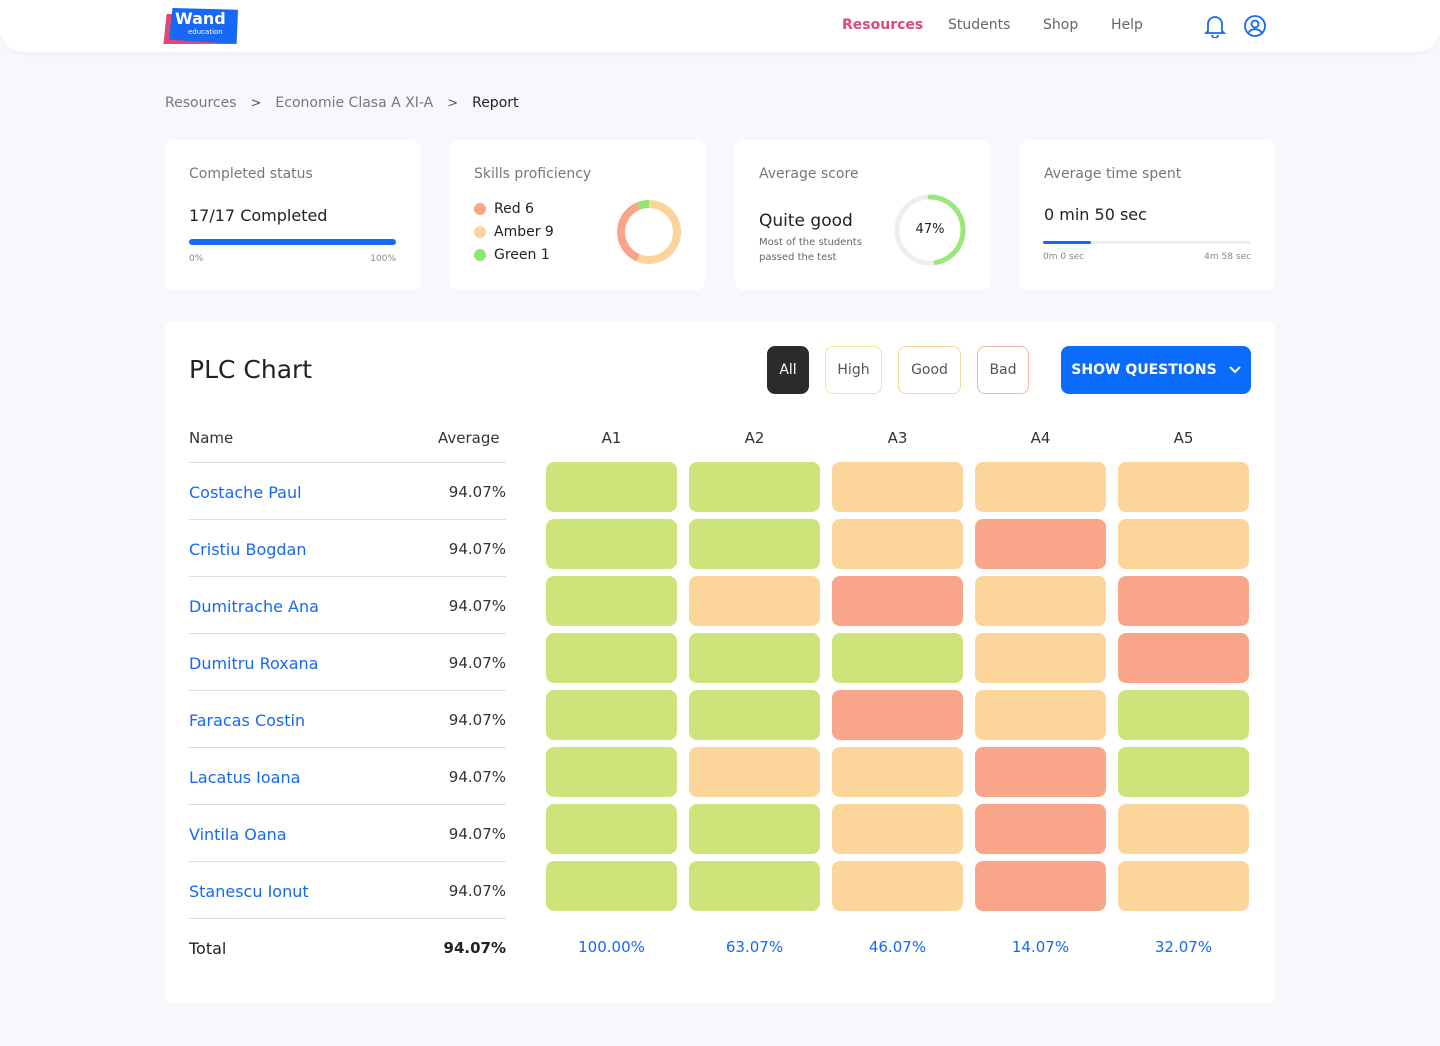 The image size is (1440, 1046). I want to click on student-name-link: Dumitrache Ana, so click(254, 606).